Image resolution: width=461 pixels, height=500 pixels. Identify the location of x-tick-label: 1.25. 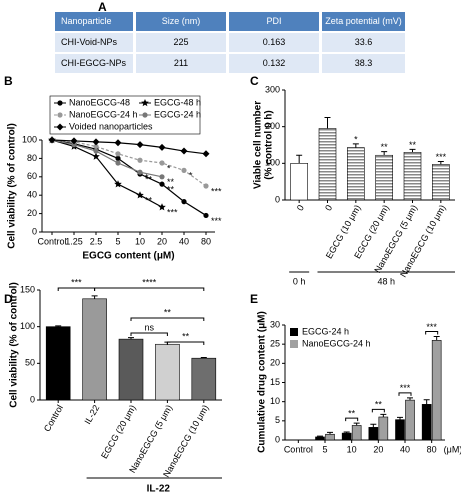
(74, 241).